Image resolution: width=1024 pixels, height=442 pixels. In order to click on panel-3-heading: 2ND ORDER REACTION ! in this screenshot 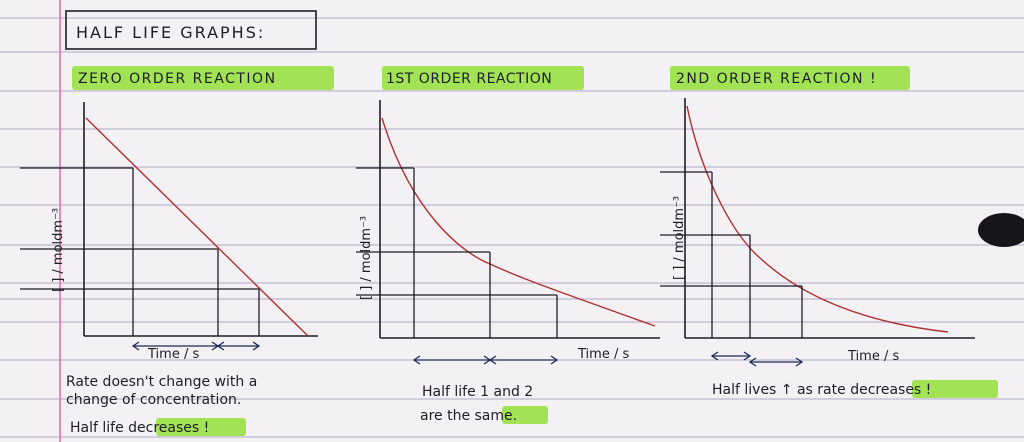, I will do `click(776, 79)`.